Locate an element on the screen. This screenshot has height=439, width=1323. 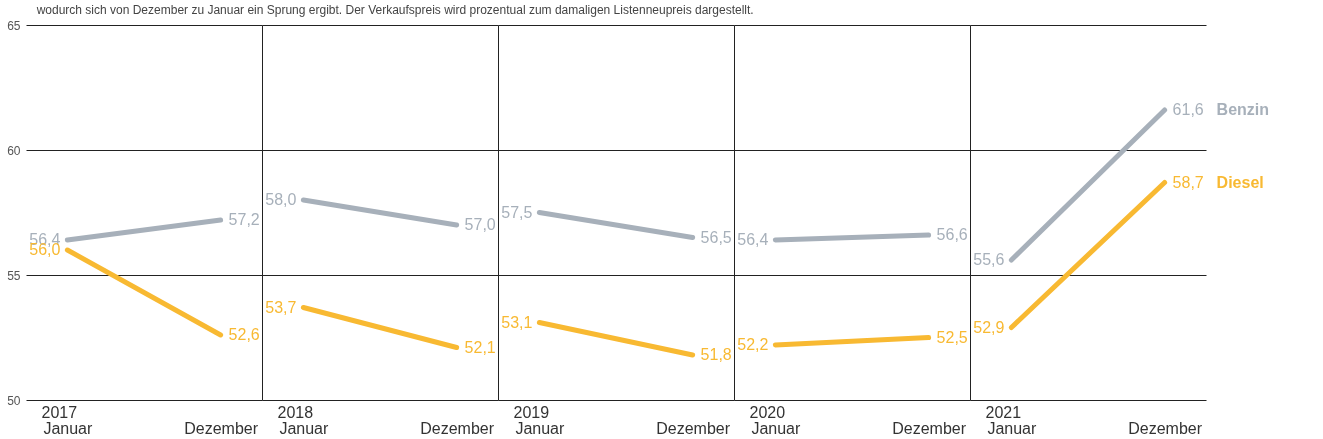
text: Benzin is located at coordinates (1243, 109).